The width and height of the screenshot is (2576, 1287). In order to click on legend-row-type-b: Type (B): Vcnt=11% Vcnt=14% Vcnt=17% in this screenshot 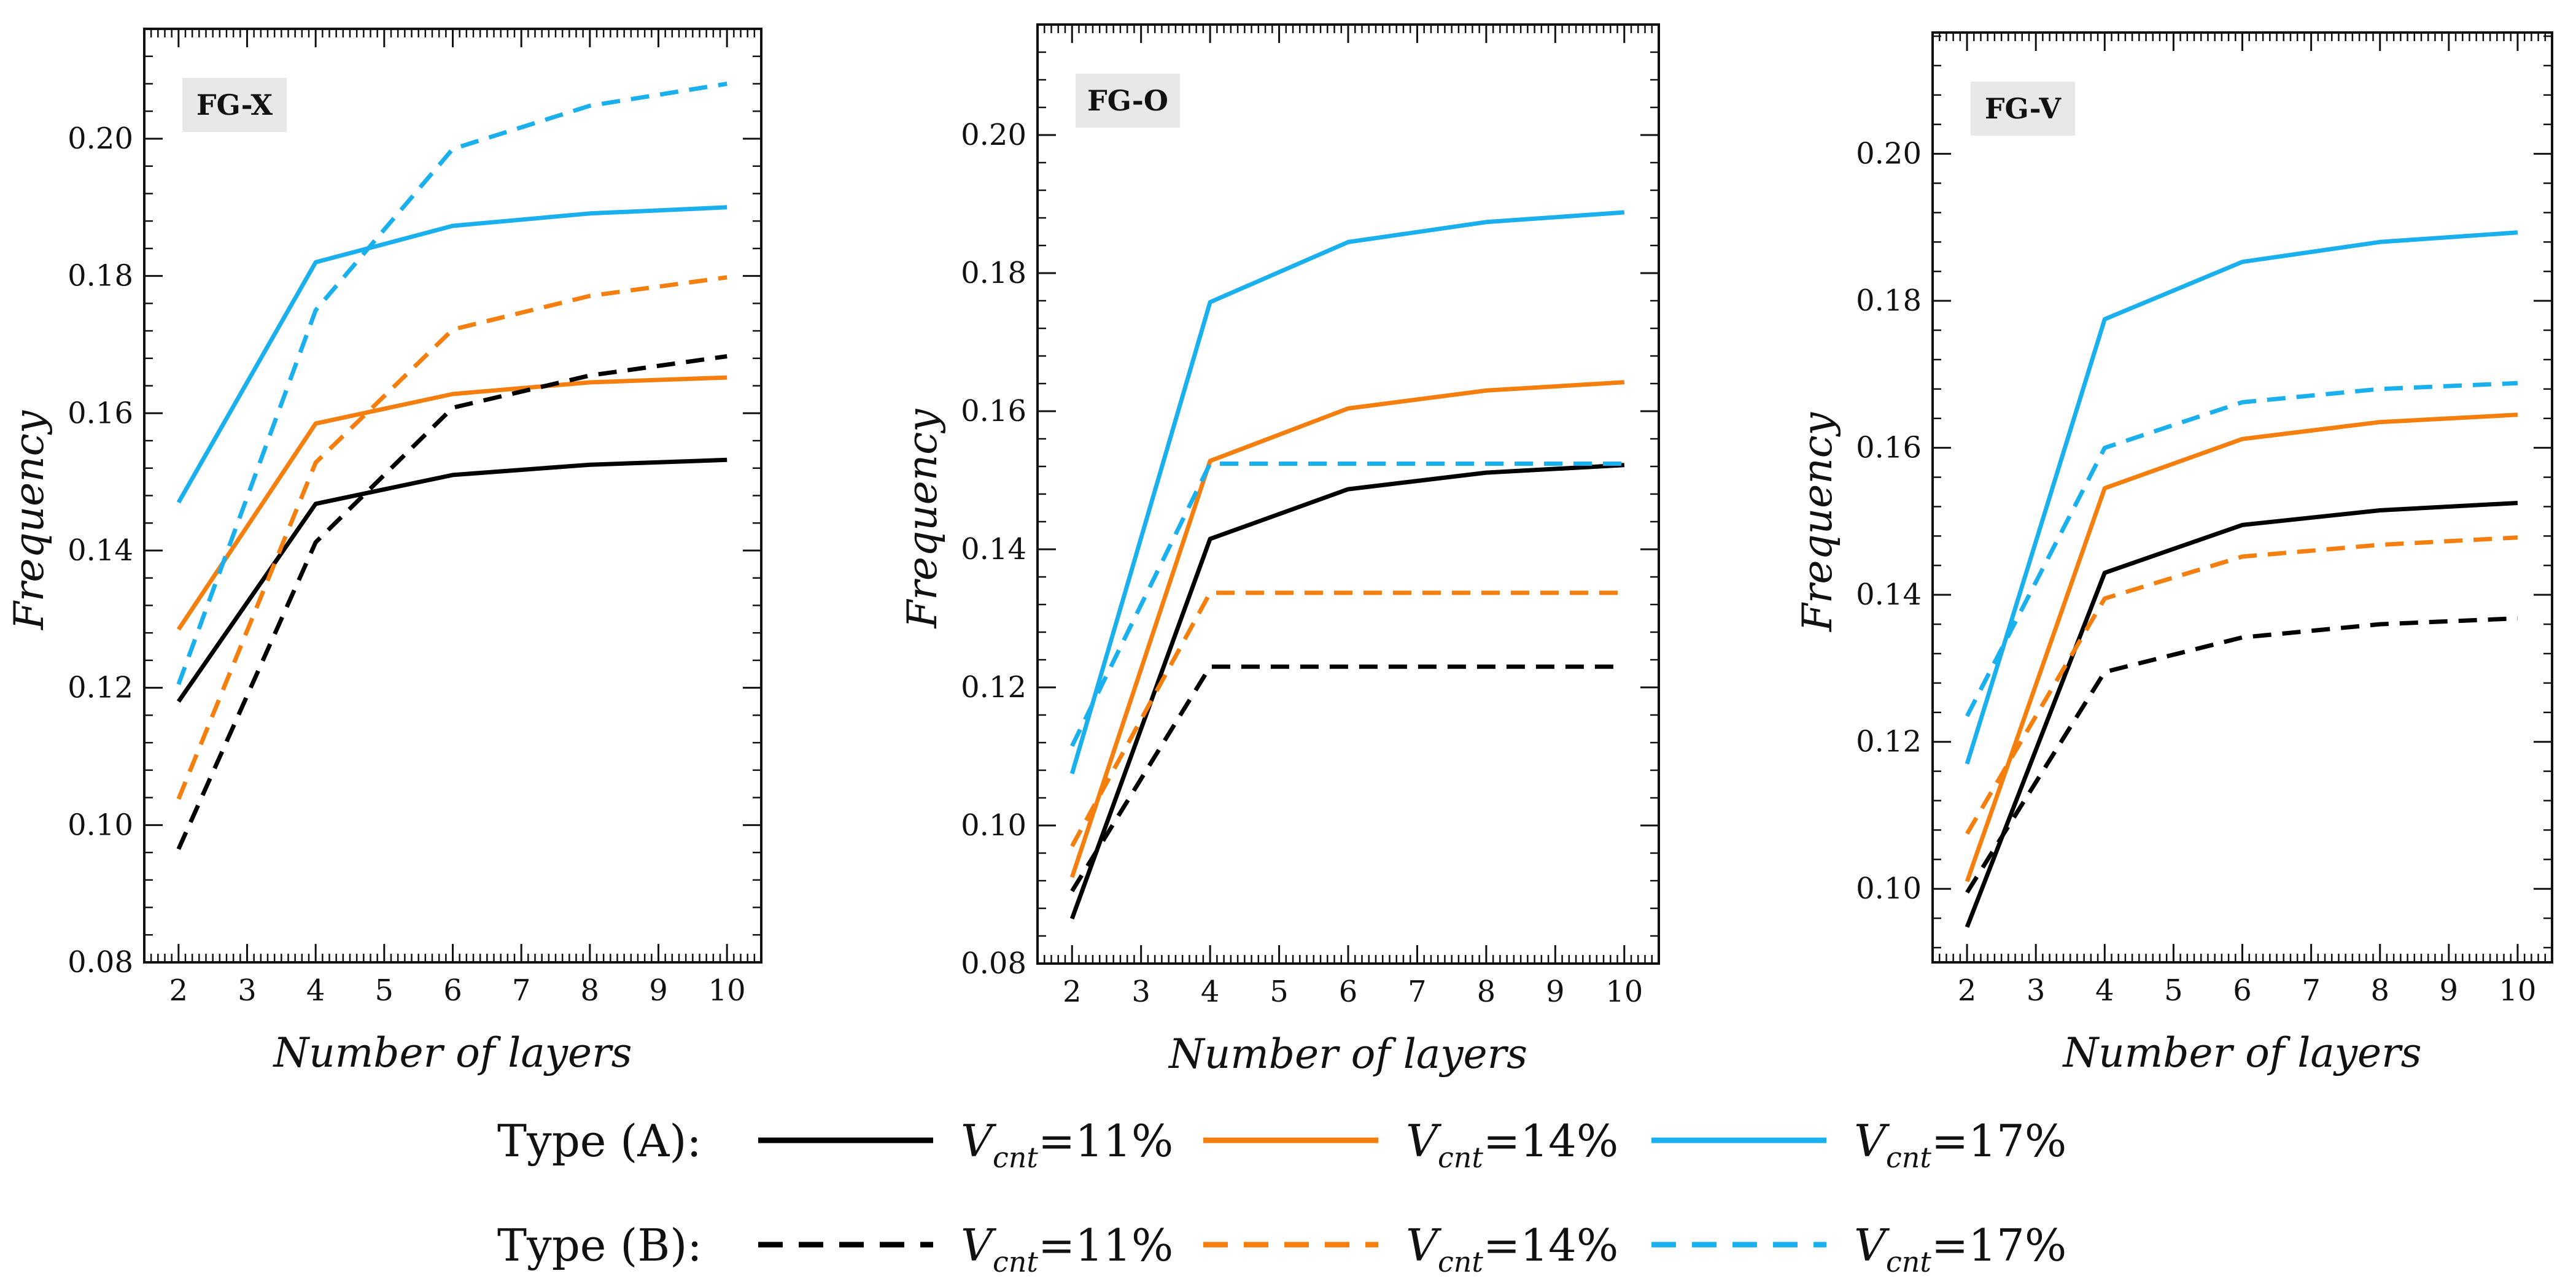, I will do `click(1281, 1248)`.